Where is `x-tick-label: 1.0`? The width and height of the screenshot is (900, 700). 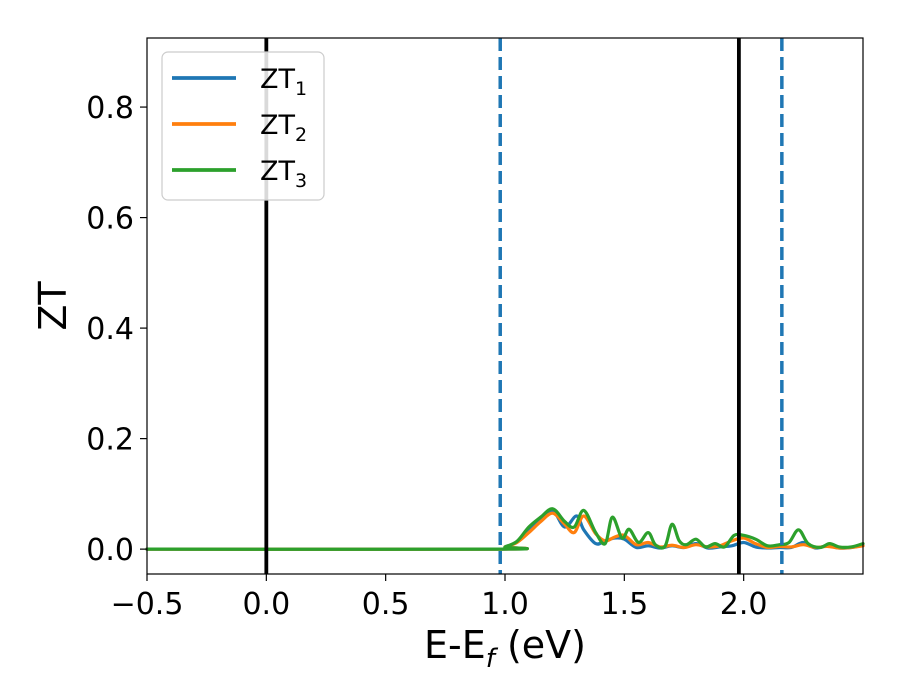 x-tick-label: 1.0 is located at coordinates (505, 604).